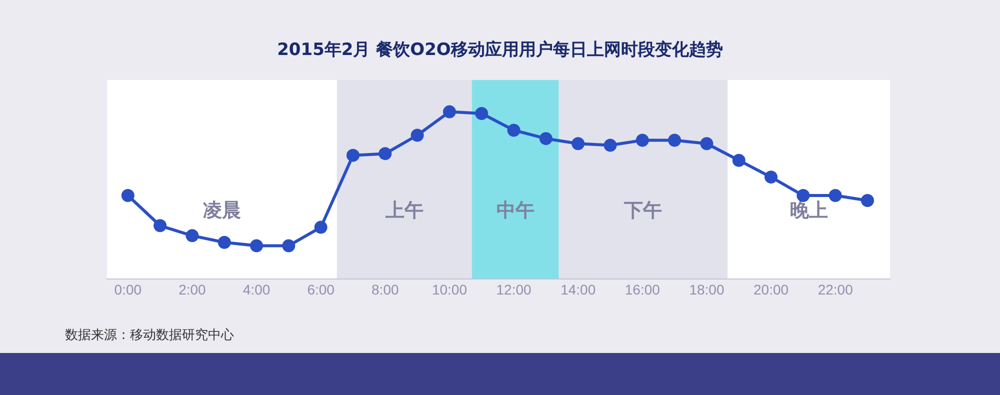 This screenshot has width=1000, height=395. I want to click on source-note: 数据来源：移动数据研究中心, so click(149, 335).